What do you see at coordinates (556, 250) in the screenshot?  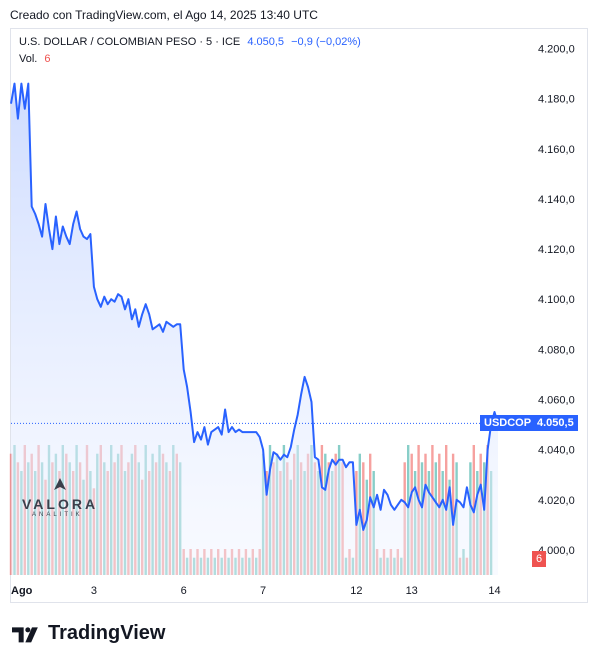 I see `y-tick-label: 4.120,0` at bounding box center [556, 250].